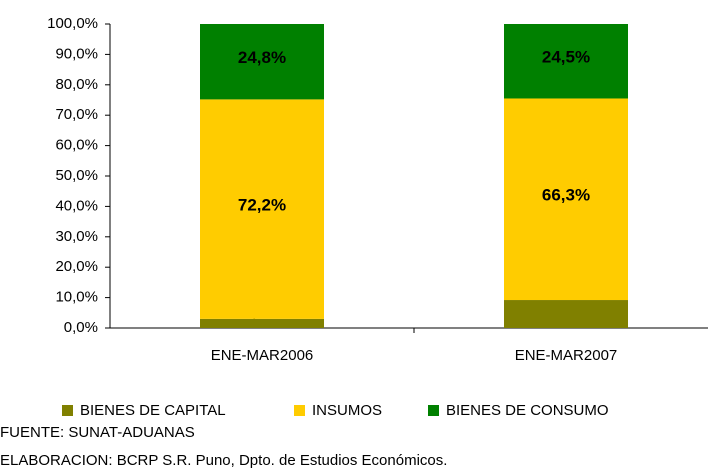 Image resolution: width=709 pixels, height=470 pixels. I want to click on y-tick-label: 100,0%, so click(72, 23).